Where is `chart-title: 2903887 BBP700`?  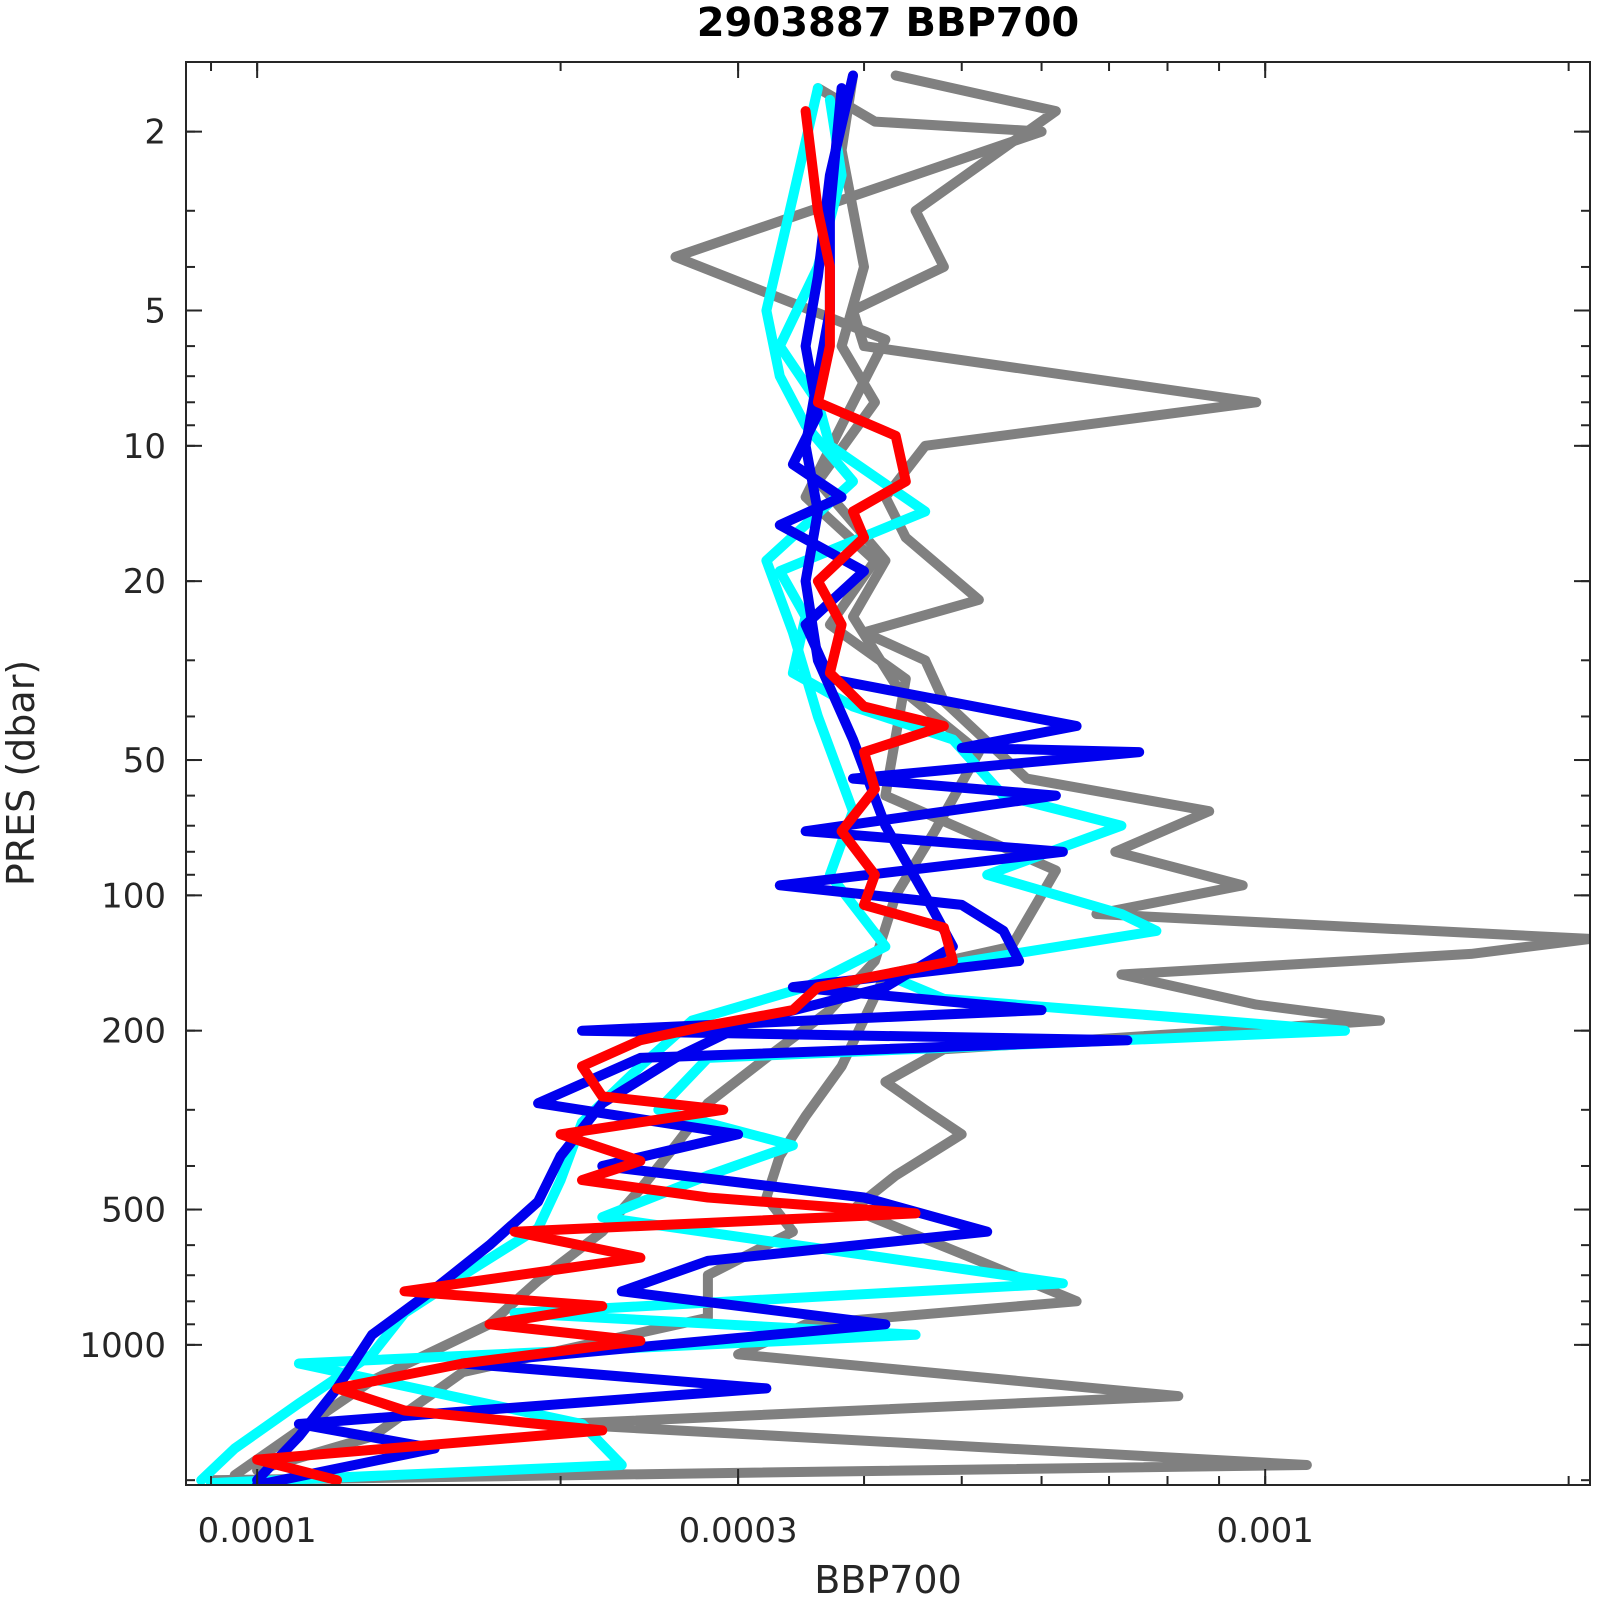
chart-title: 2903887 BBP700 is located at coordinates (888, 23).